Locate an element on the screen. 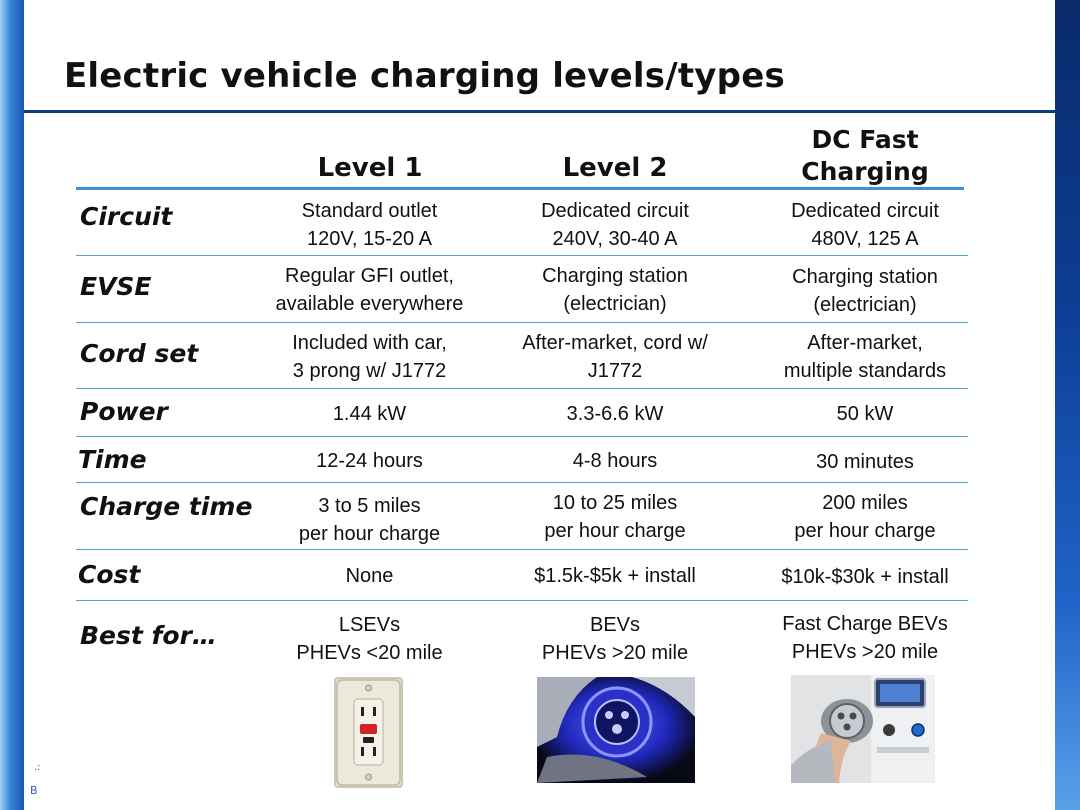  row-label-time: Time is located at coordinates (112, 459).